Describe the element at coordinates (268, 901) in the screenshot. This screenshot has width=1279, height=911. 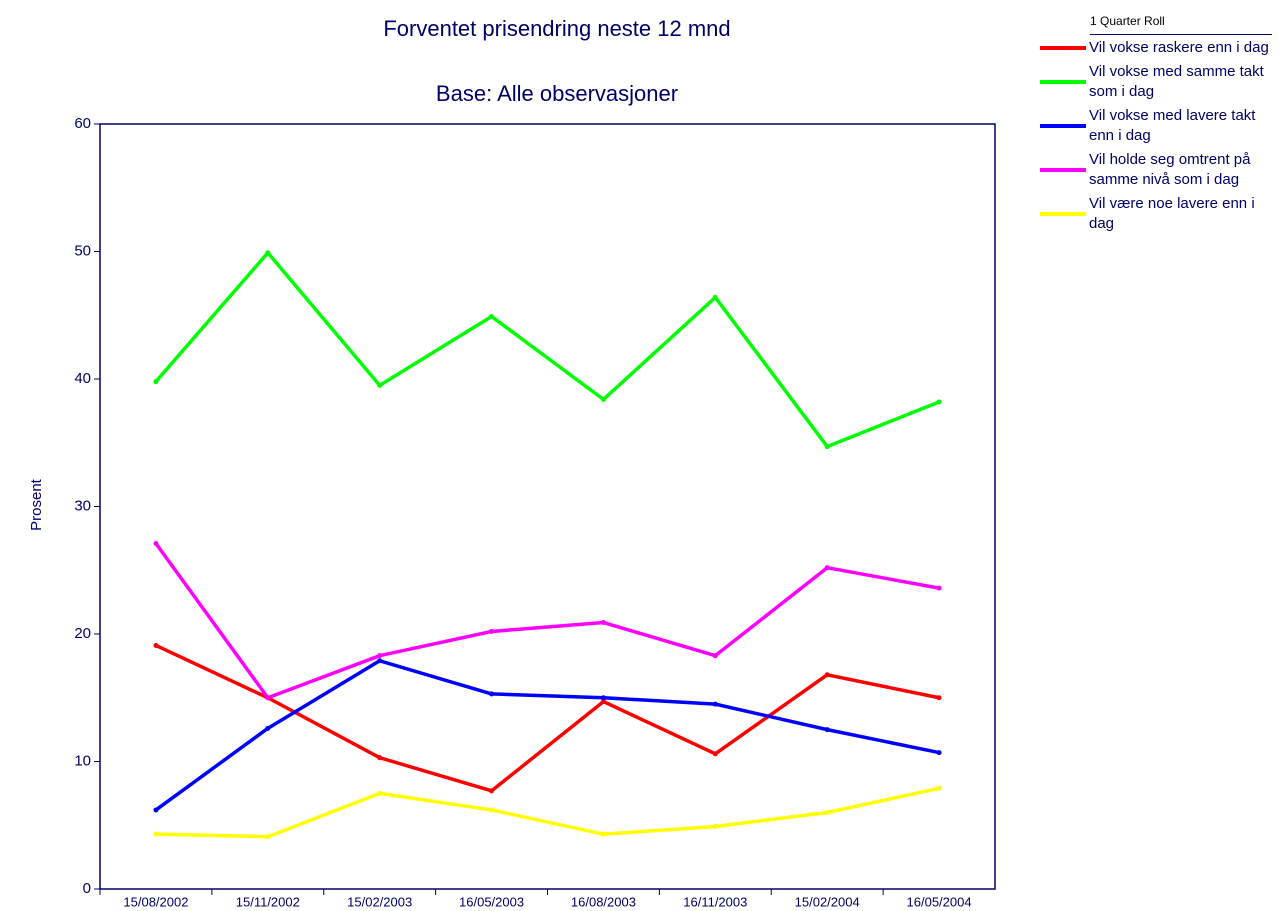
I see `x-tick-label: 15/11/2002` at that location.